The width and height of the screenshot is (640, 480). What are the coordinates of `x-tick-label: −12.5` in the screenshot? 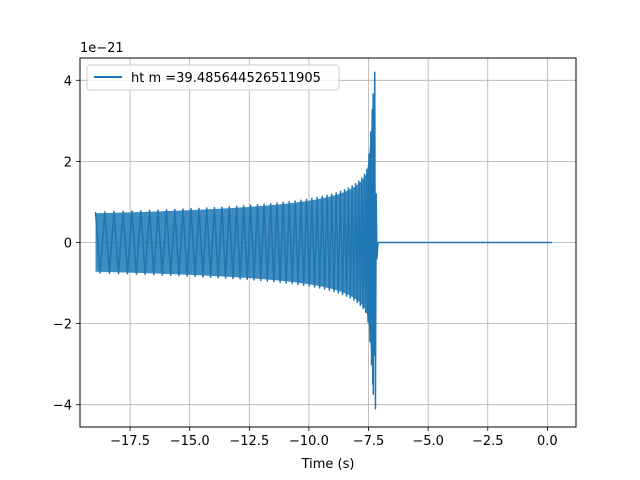 It's located at (249, 441).